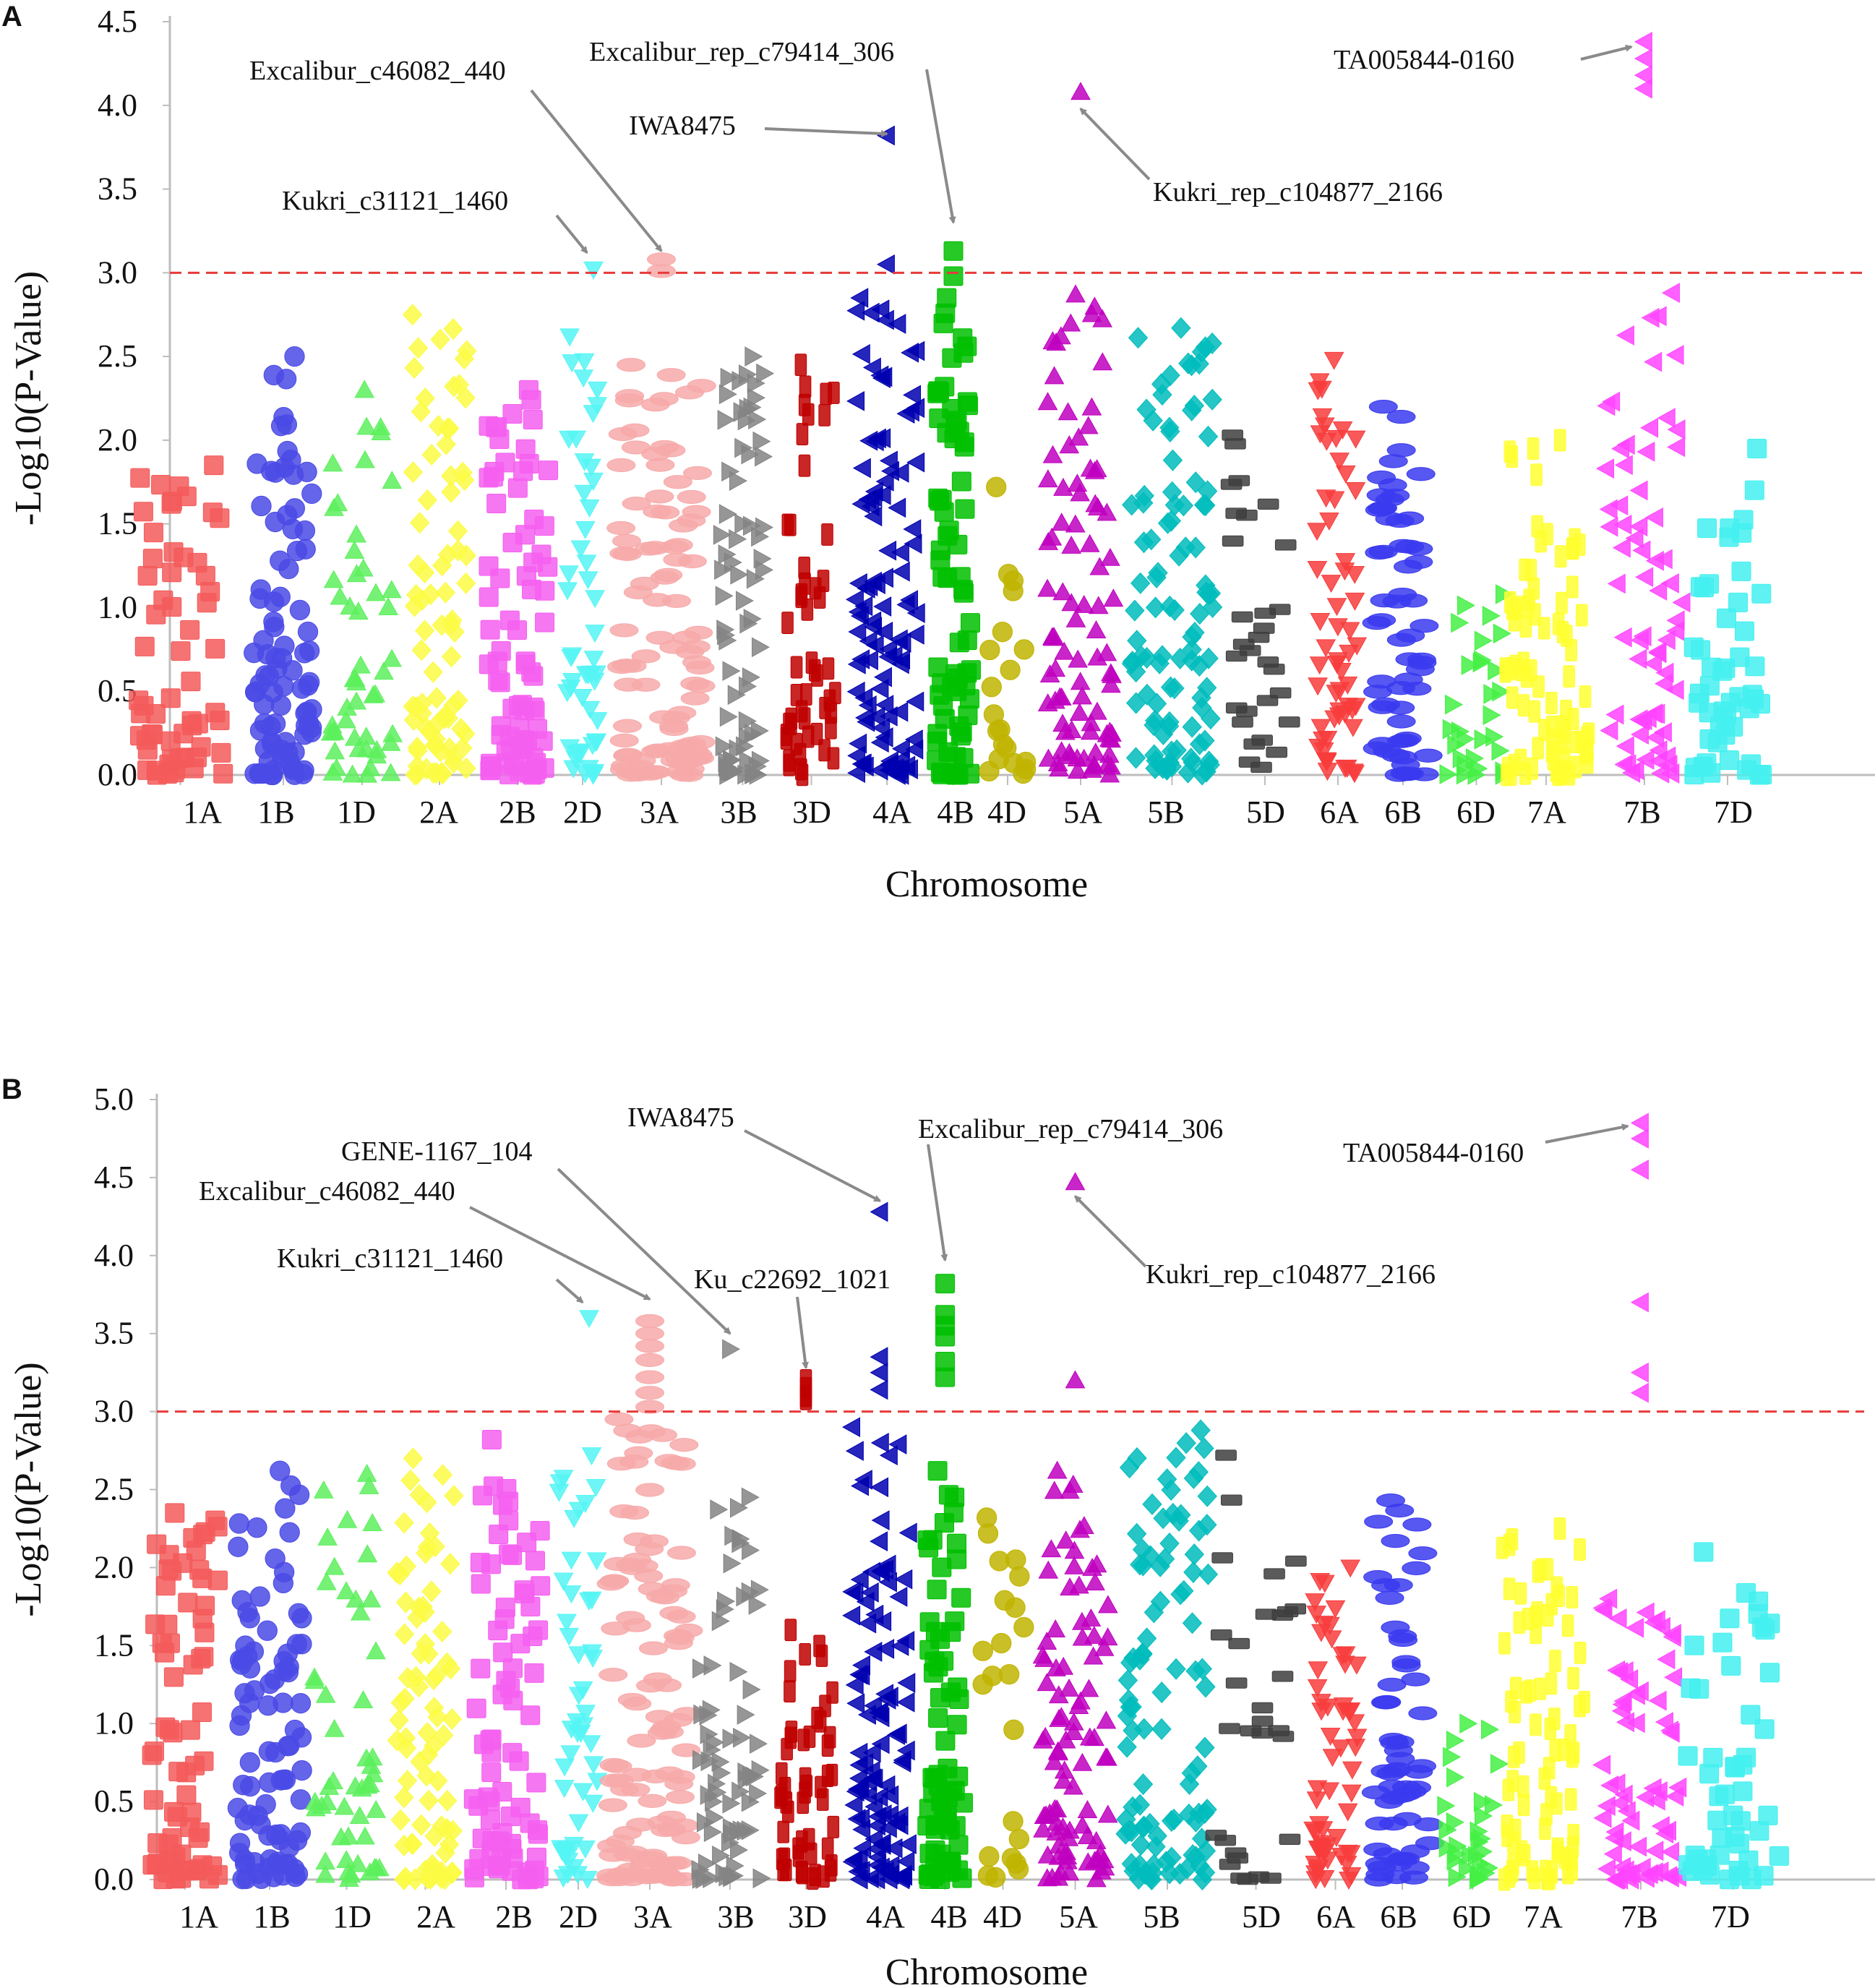  Describe the element at coordinates (811, 812) in the screenshot. I see `x-tick-label: 3D` at that location.